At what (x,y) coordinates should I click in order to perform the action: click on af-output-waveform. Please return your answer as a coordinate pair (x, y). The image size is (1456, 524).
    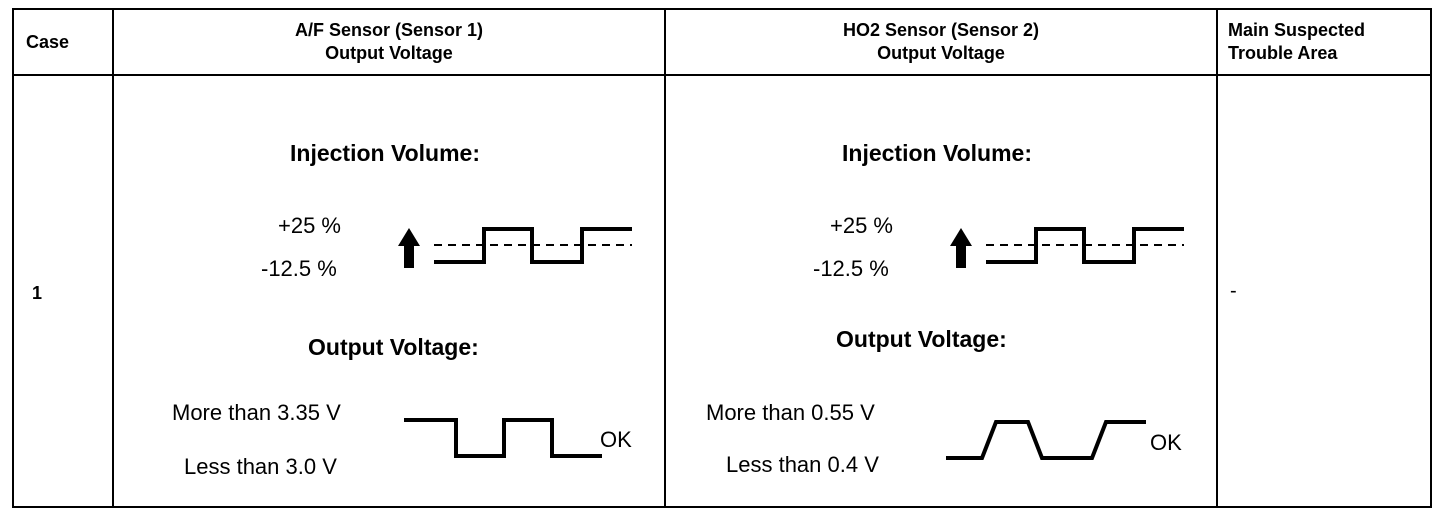
    Looking at the image, I should click on (503, 438).